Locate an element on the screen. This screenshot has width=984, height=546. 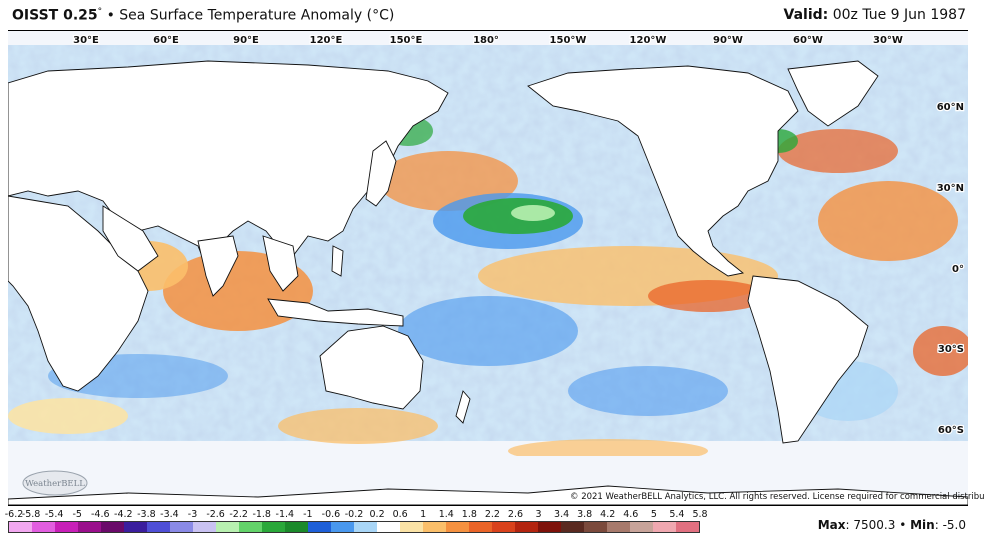
lon-label-30w: 30°W is located at coordinates (888, 40).